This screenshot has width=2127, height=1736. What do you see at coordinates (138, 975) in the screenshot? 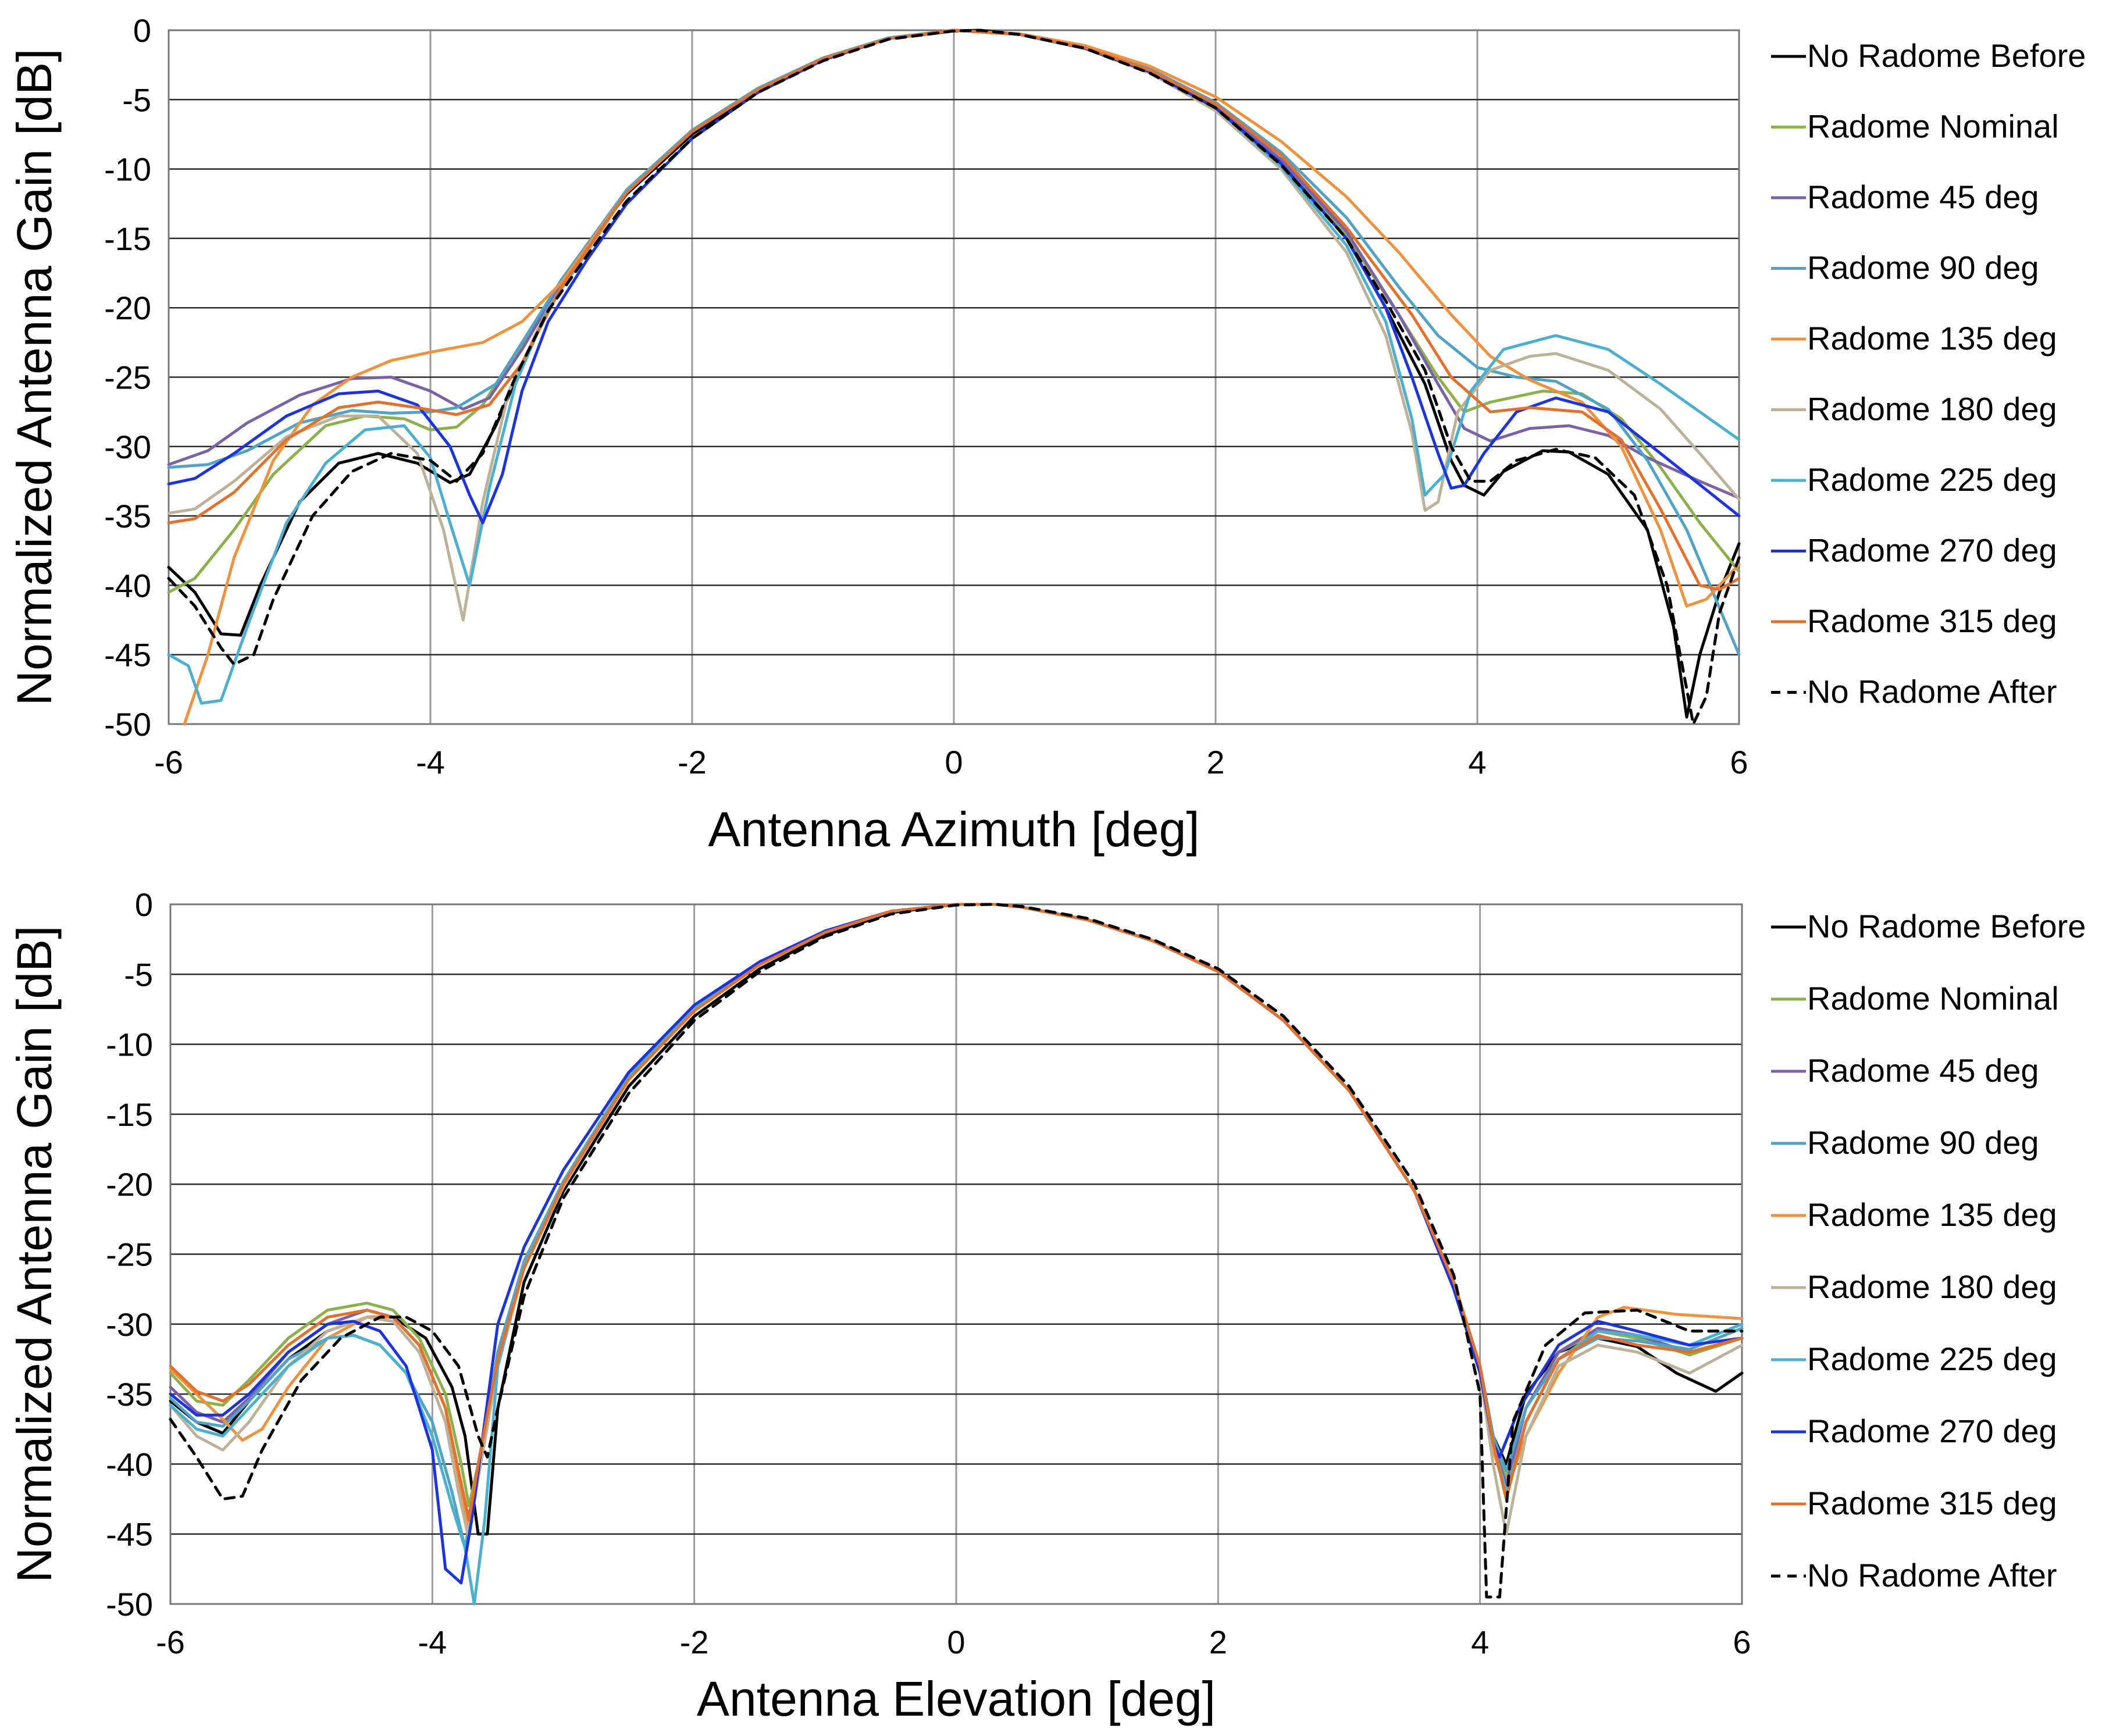
I see `chart2-y-tick-label: -5` at bounding box center [138, 975].